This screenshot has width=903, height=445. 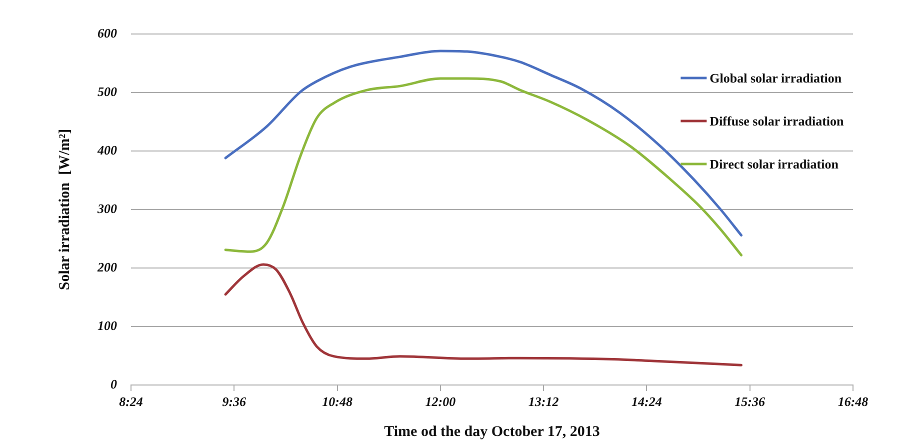 What do you see at coordinates (64, 209) in the screenshot?
I see `y-axis-title: Solar irradiation [W/m²]` at bounding box center [64, 209].